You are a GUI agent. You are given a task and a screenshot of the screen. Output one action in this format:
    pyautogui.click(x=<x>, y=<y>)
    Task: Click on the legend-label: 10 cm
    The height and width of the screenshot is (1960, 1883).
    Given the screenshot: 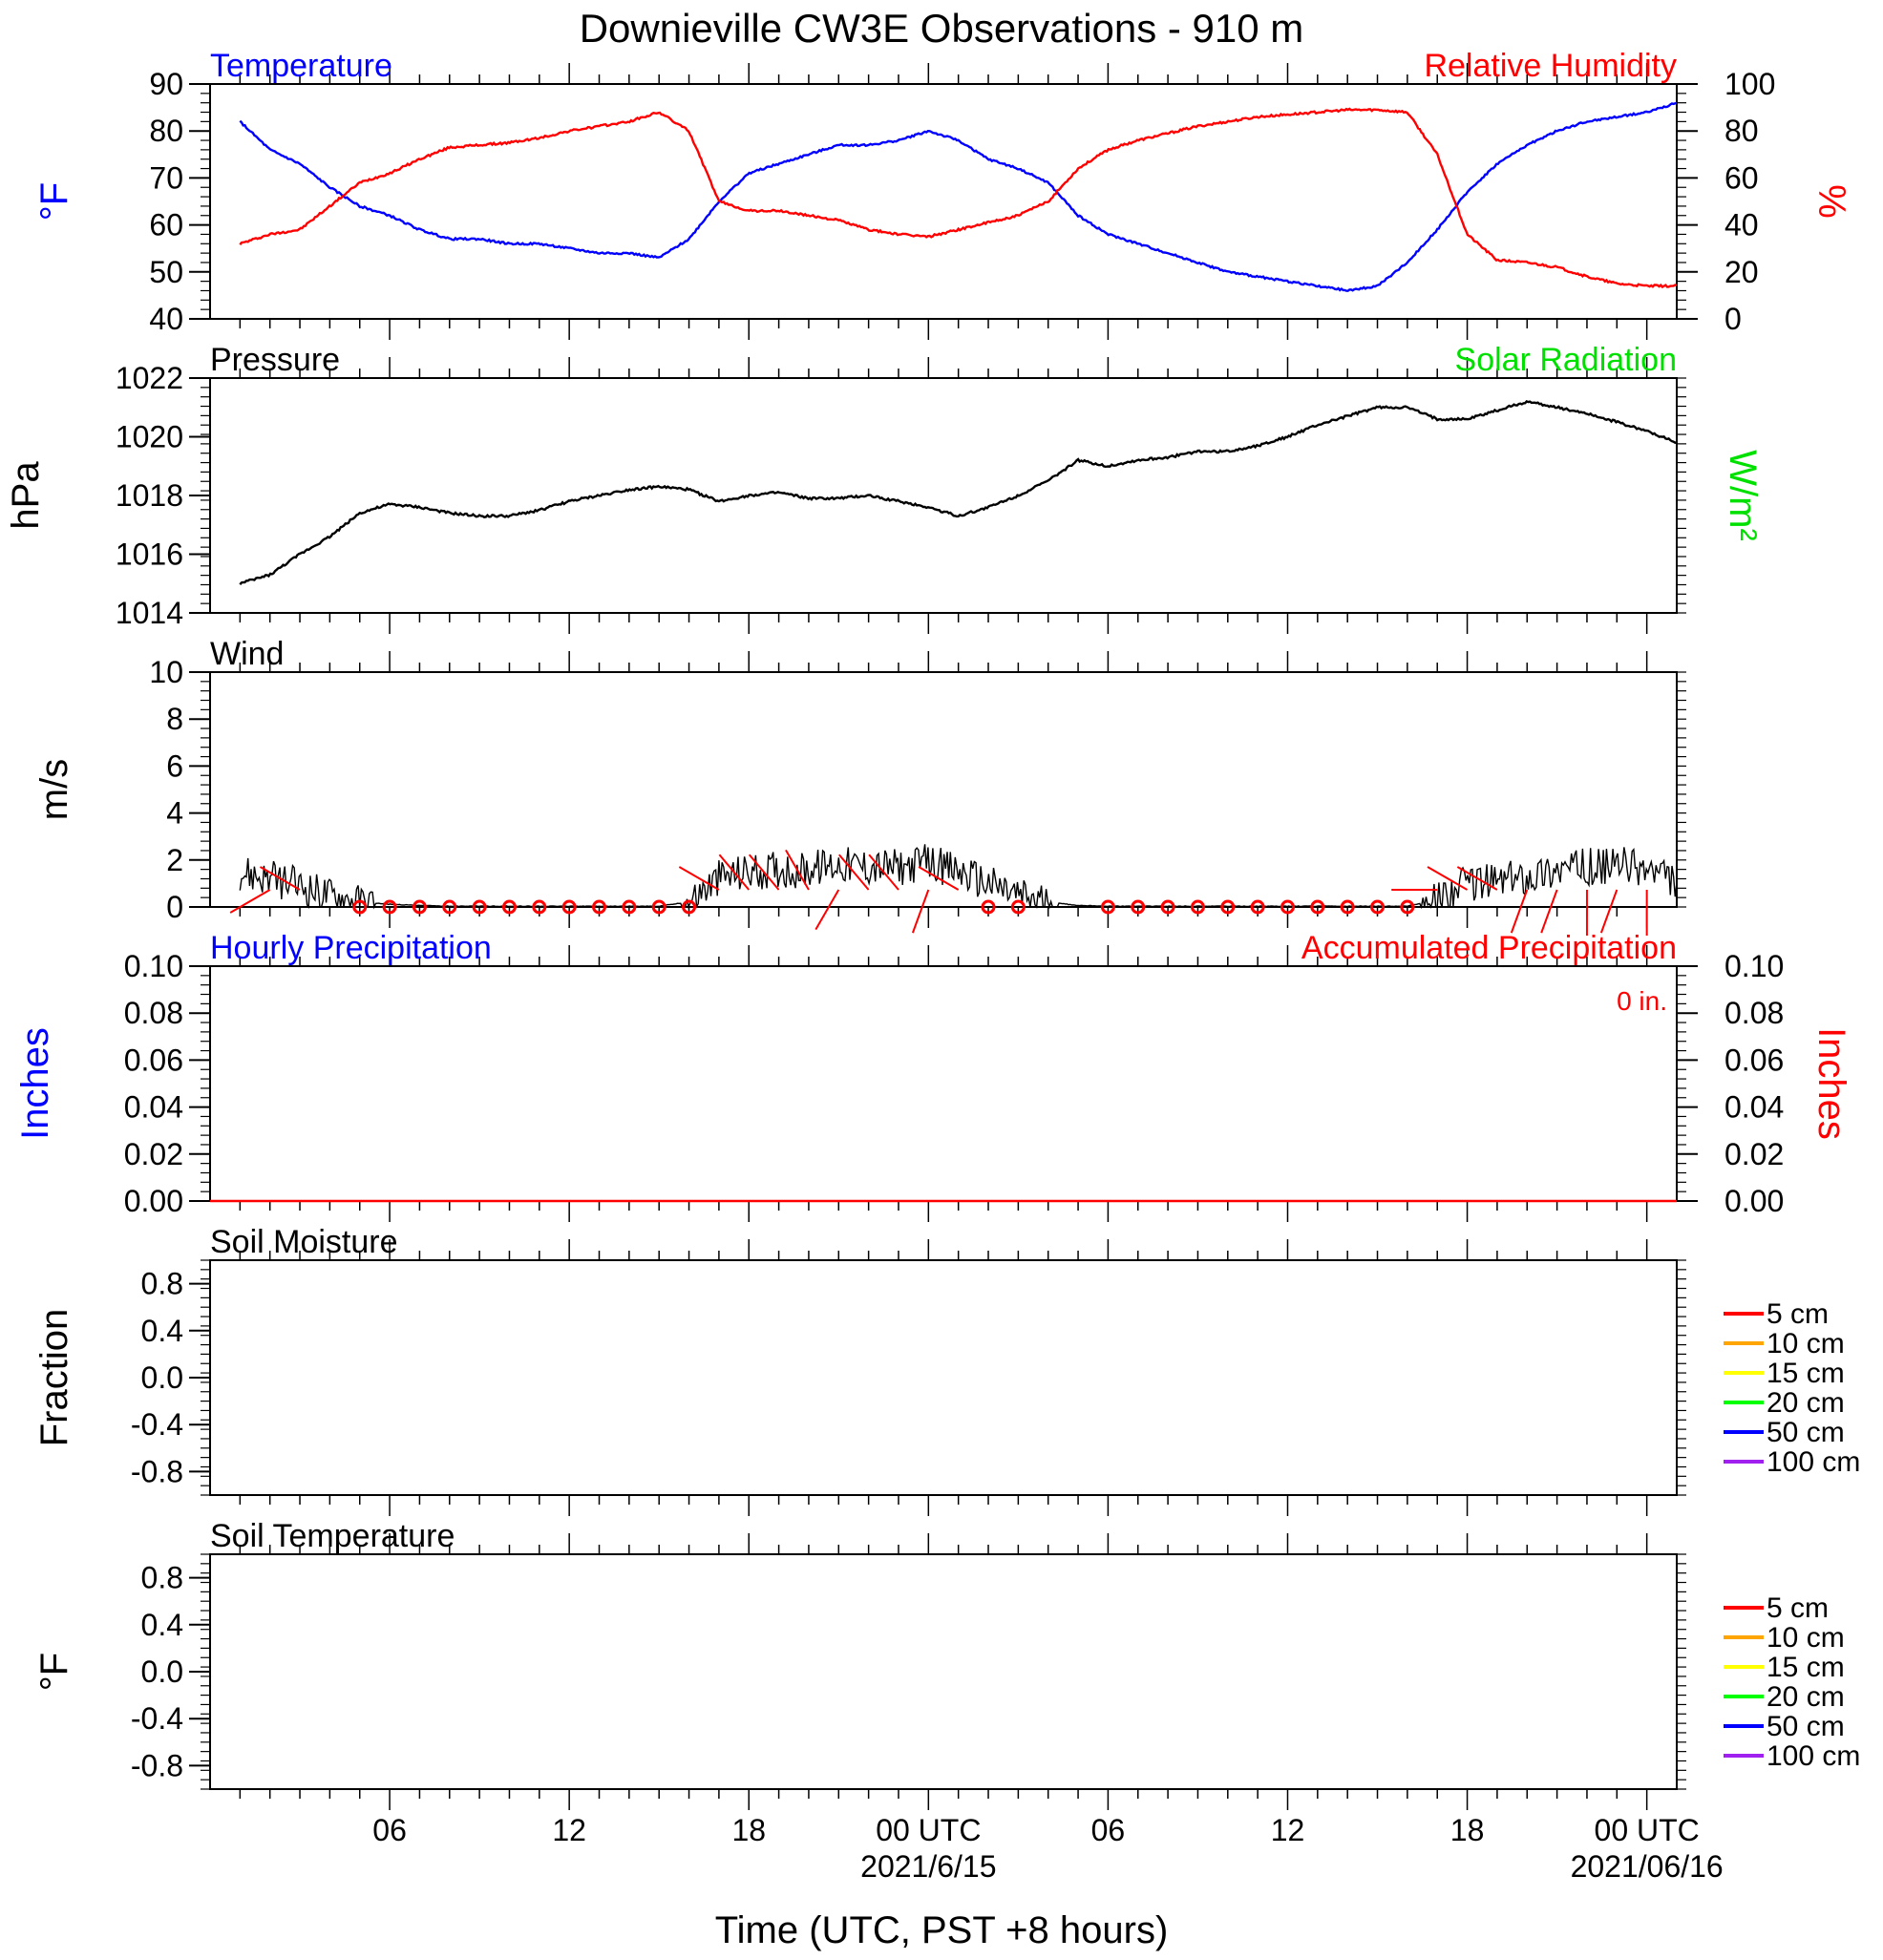 What is the action you would take?
    pyautogui.click(x=1806, y=1343)
    